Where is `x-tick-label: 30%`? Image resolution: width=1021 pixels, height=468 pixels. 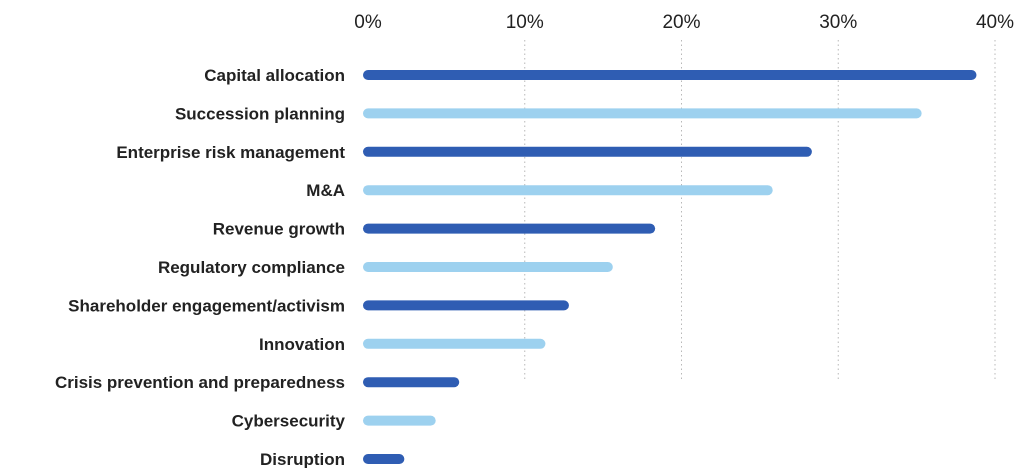
x-tick-label: 30% is located at coordinates (838, 22).